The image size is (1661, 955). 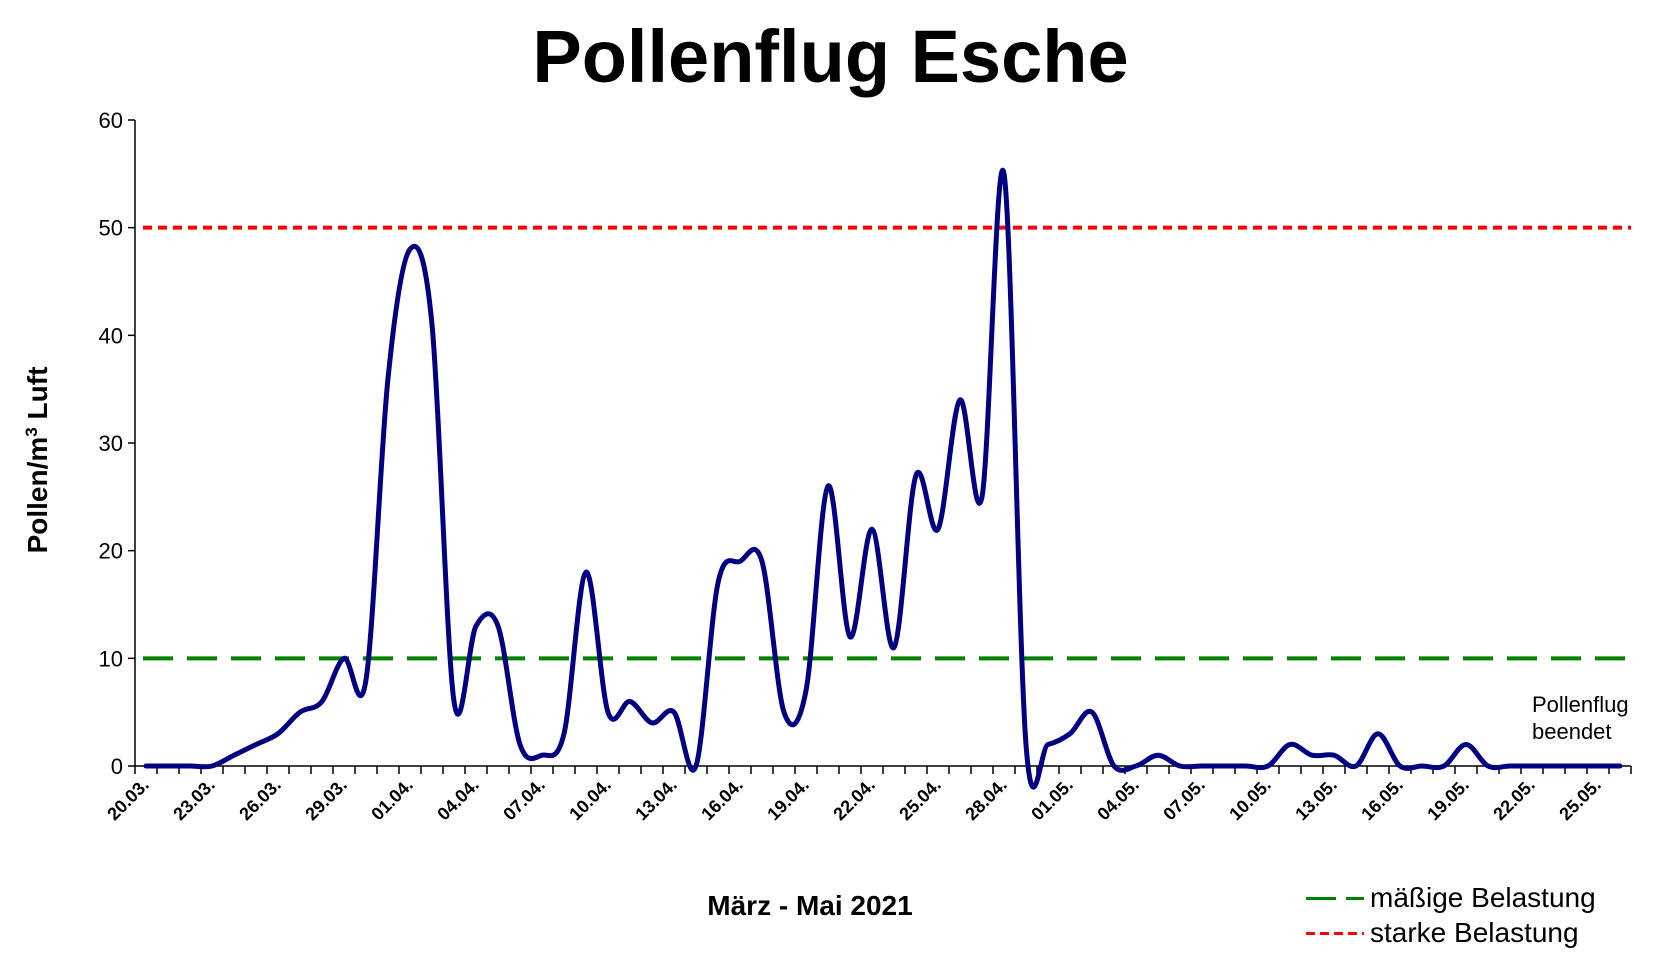 I want to click on annotation-line-2: beendet, so click(x=1572, y=731).